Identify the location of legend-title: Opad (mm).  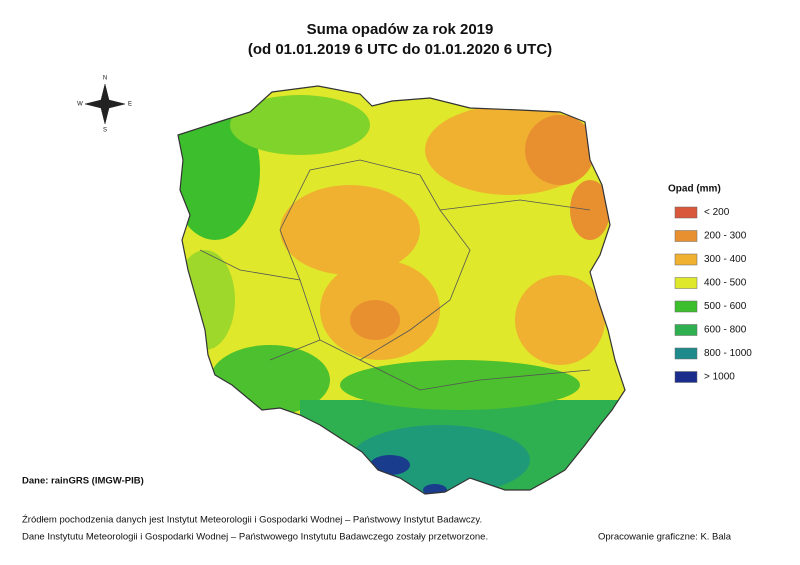
(694, 189).